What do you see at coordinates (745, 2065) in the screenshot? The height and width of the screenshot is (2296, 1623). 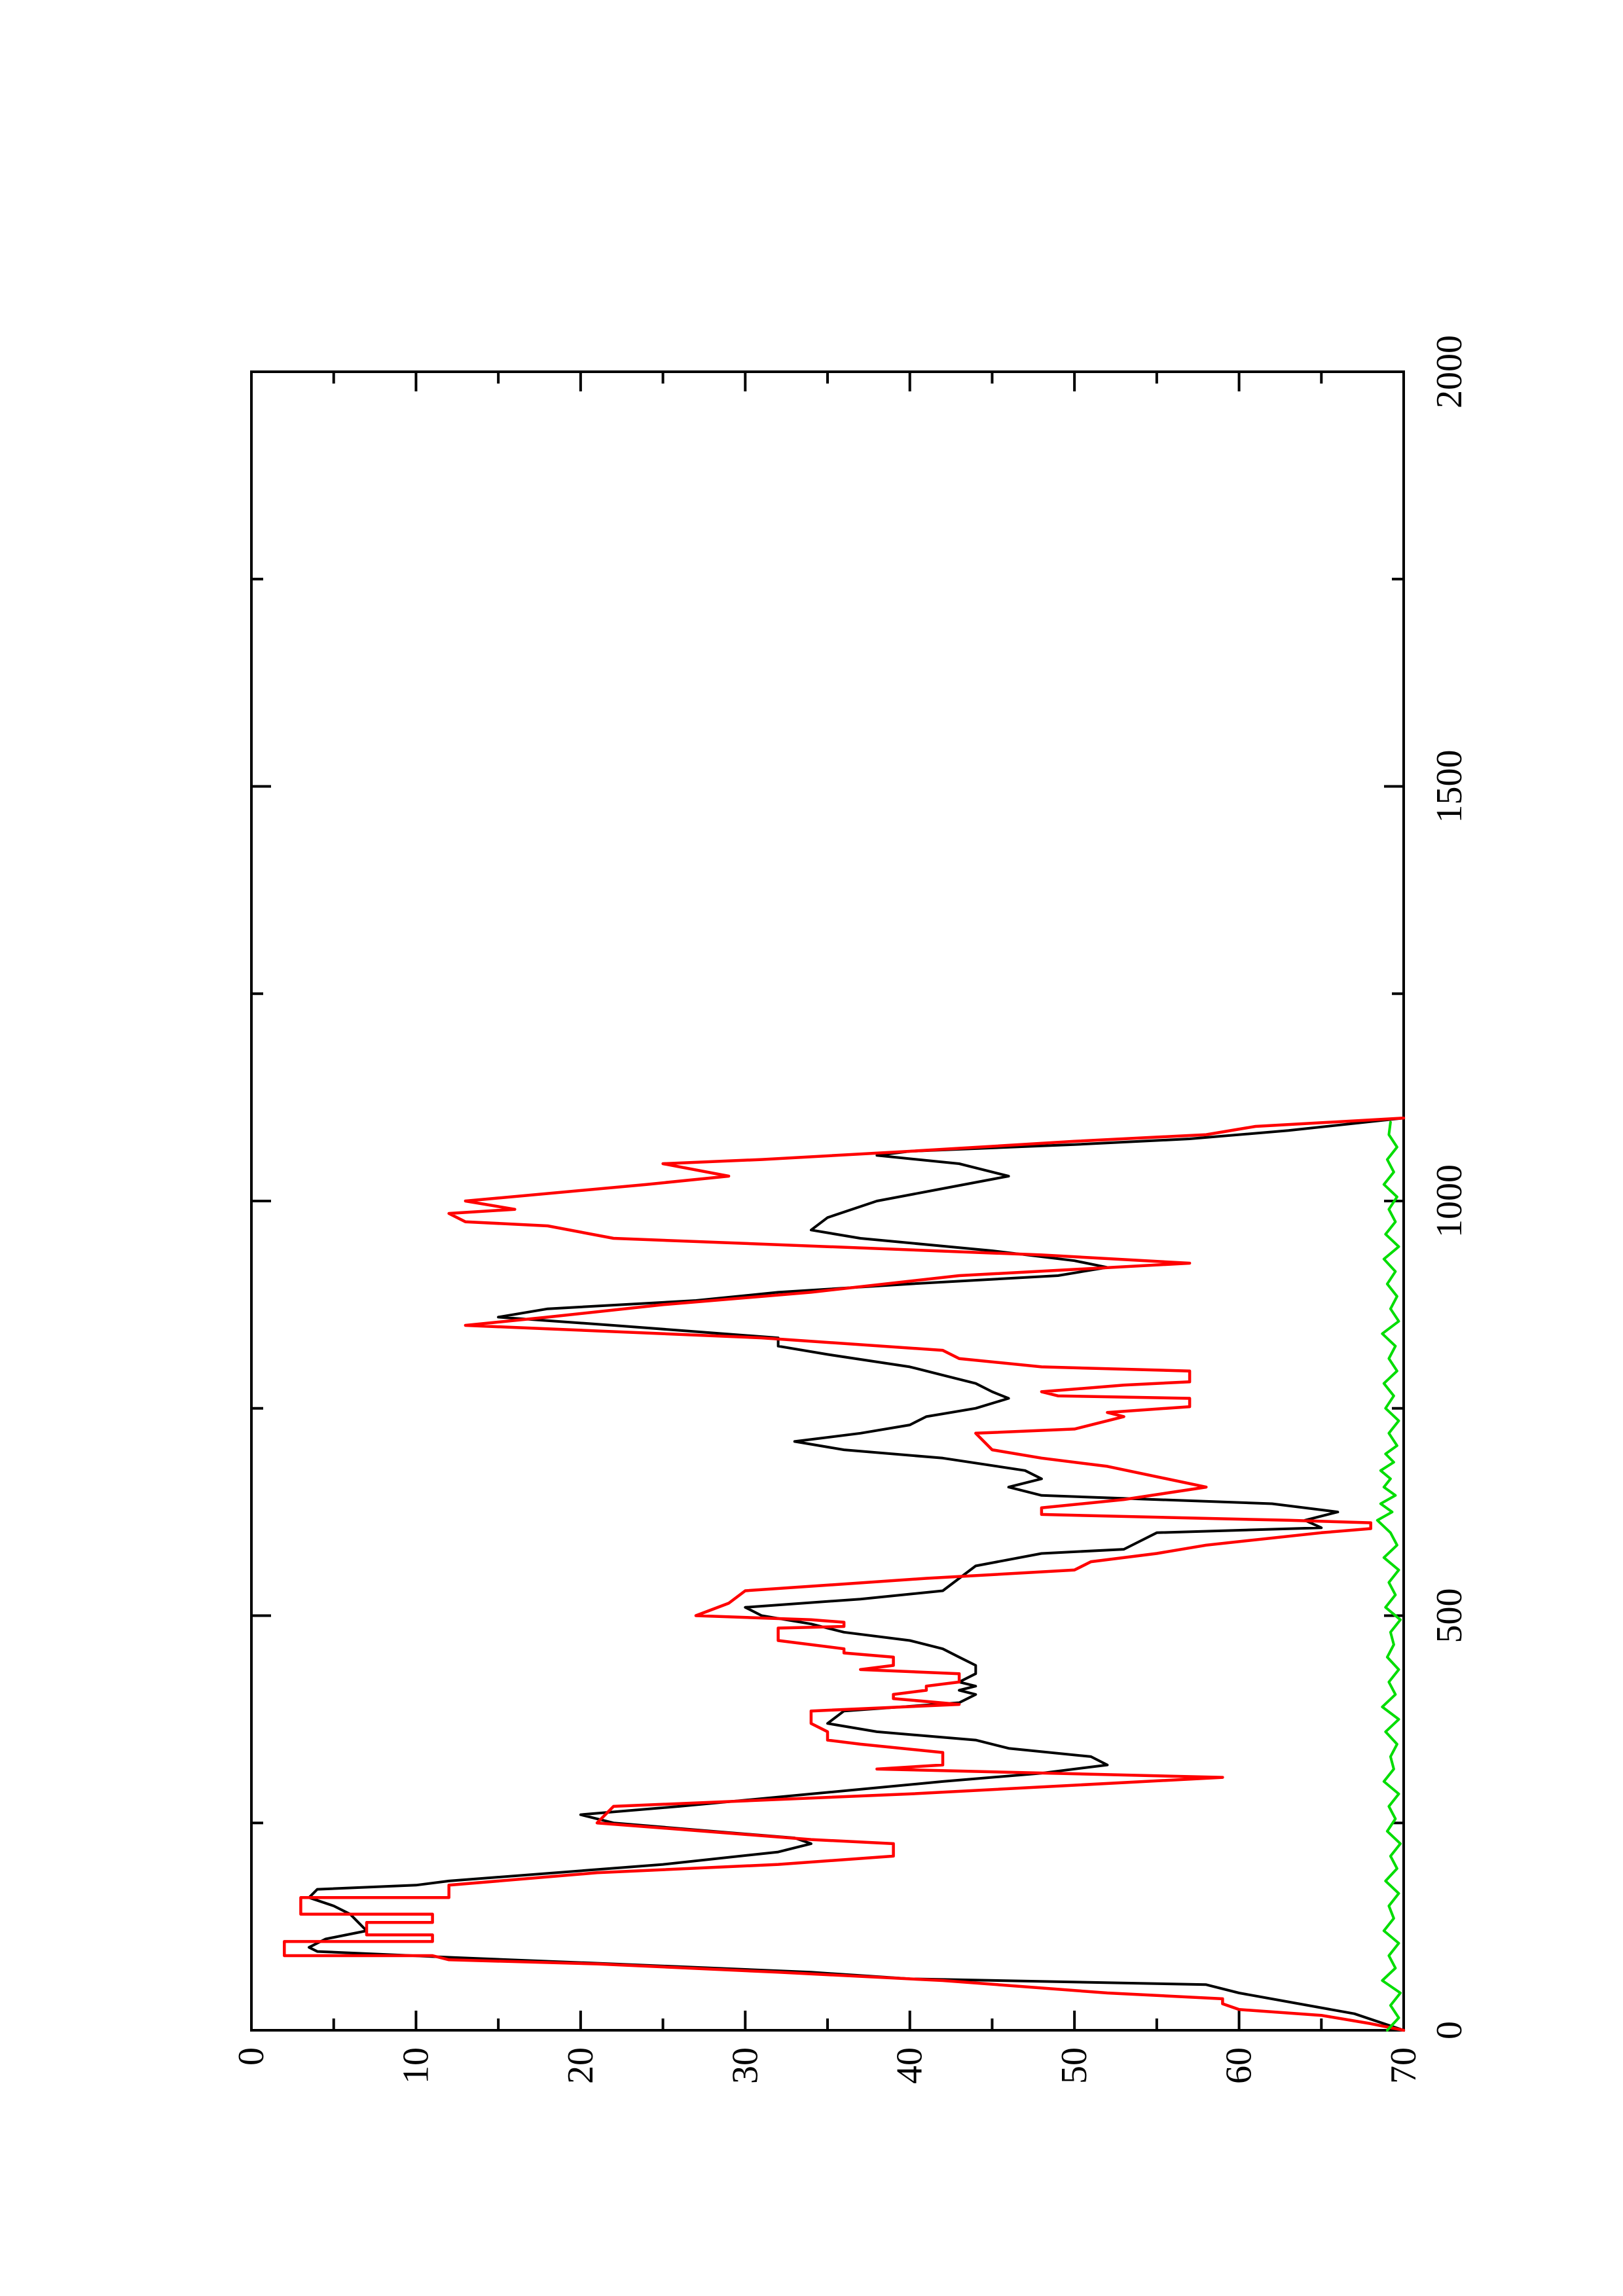 I see `y-tick-label: 30` at bounding box center [745, 2065].